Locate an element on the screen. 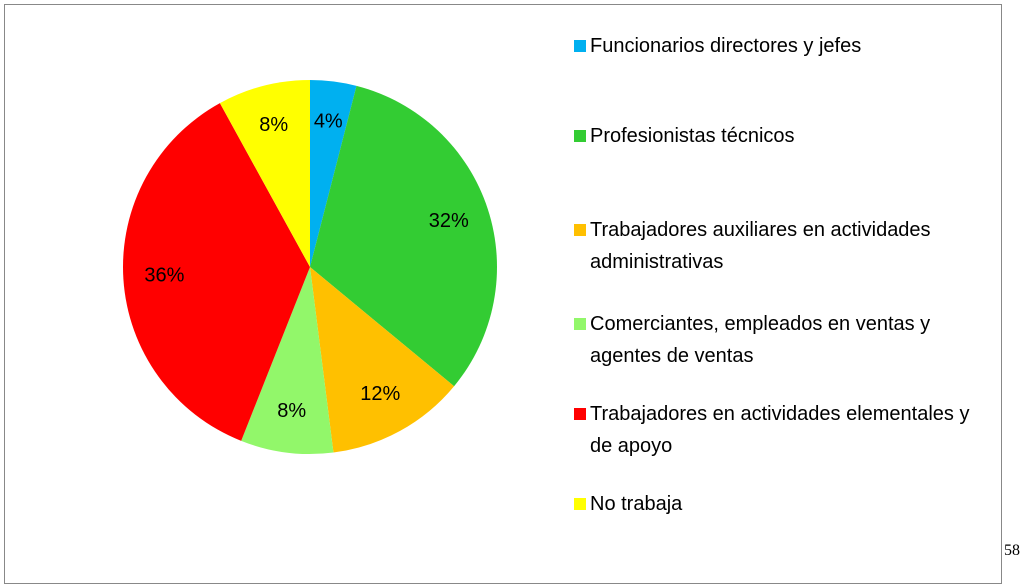  legend-item: Funcionarios directores y jefes is located at coordinates (784, 46).